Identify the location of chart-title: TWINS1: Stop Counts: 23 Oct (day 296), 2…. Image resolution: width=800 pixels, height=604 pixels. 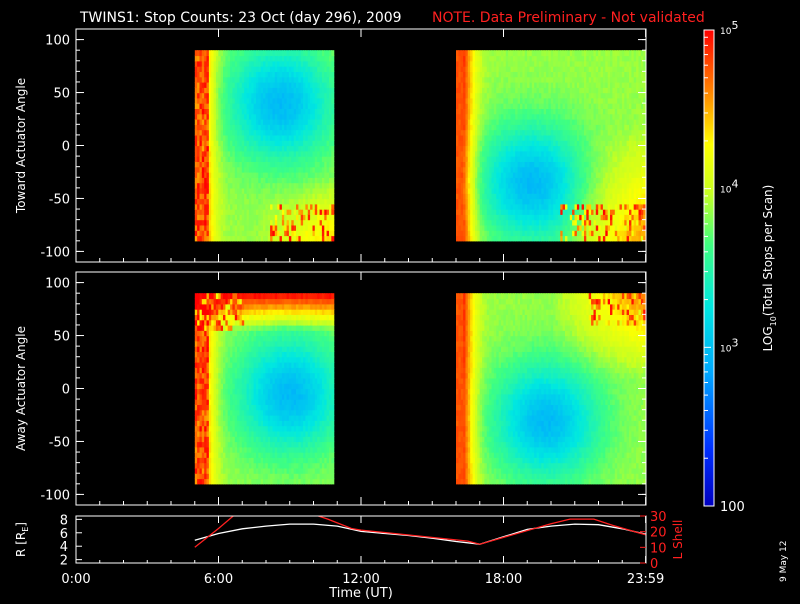
(240, 18).